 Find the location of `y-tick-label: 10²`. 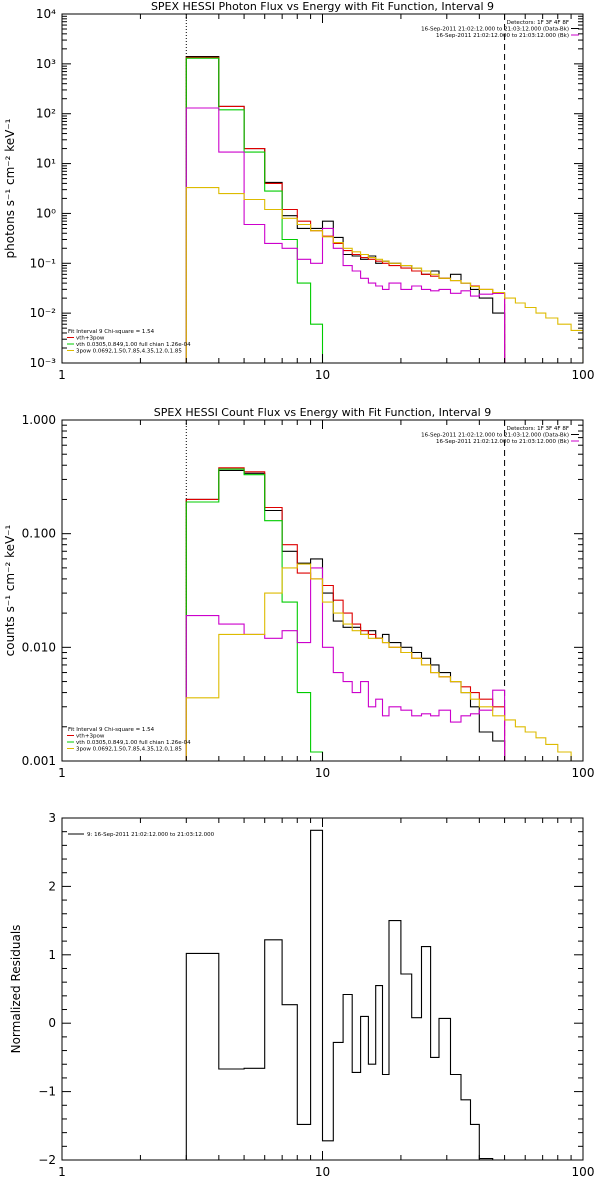

y-tick-label: 10² is located at coordinates (46, 114).